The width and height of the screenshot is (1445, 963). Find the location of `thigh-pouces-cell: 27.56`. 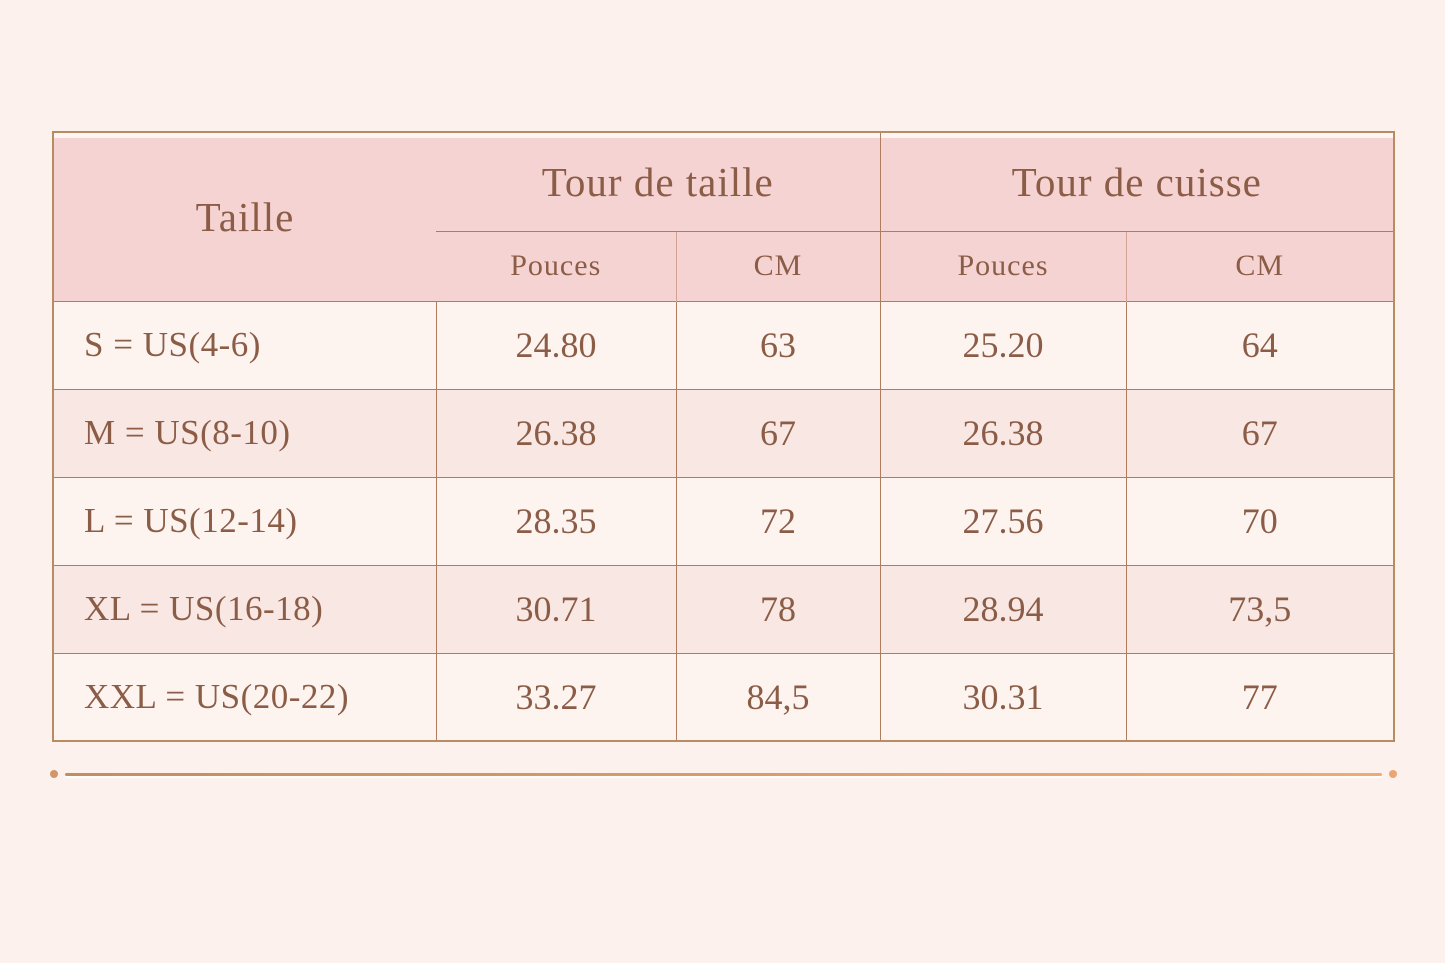

thigh-pouces-cell: 27.56 is located at coordinates (1003, 520).